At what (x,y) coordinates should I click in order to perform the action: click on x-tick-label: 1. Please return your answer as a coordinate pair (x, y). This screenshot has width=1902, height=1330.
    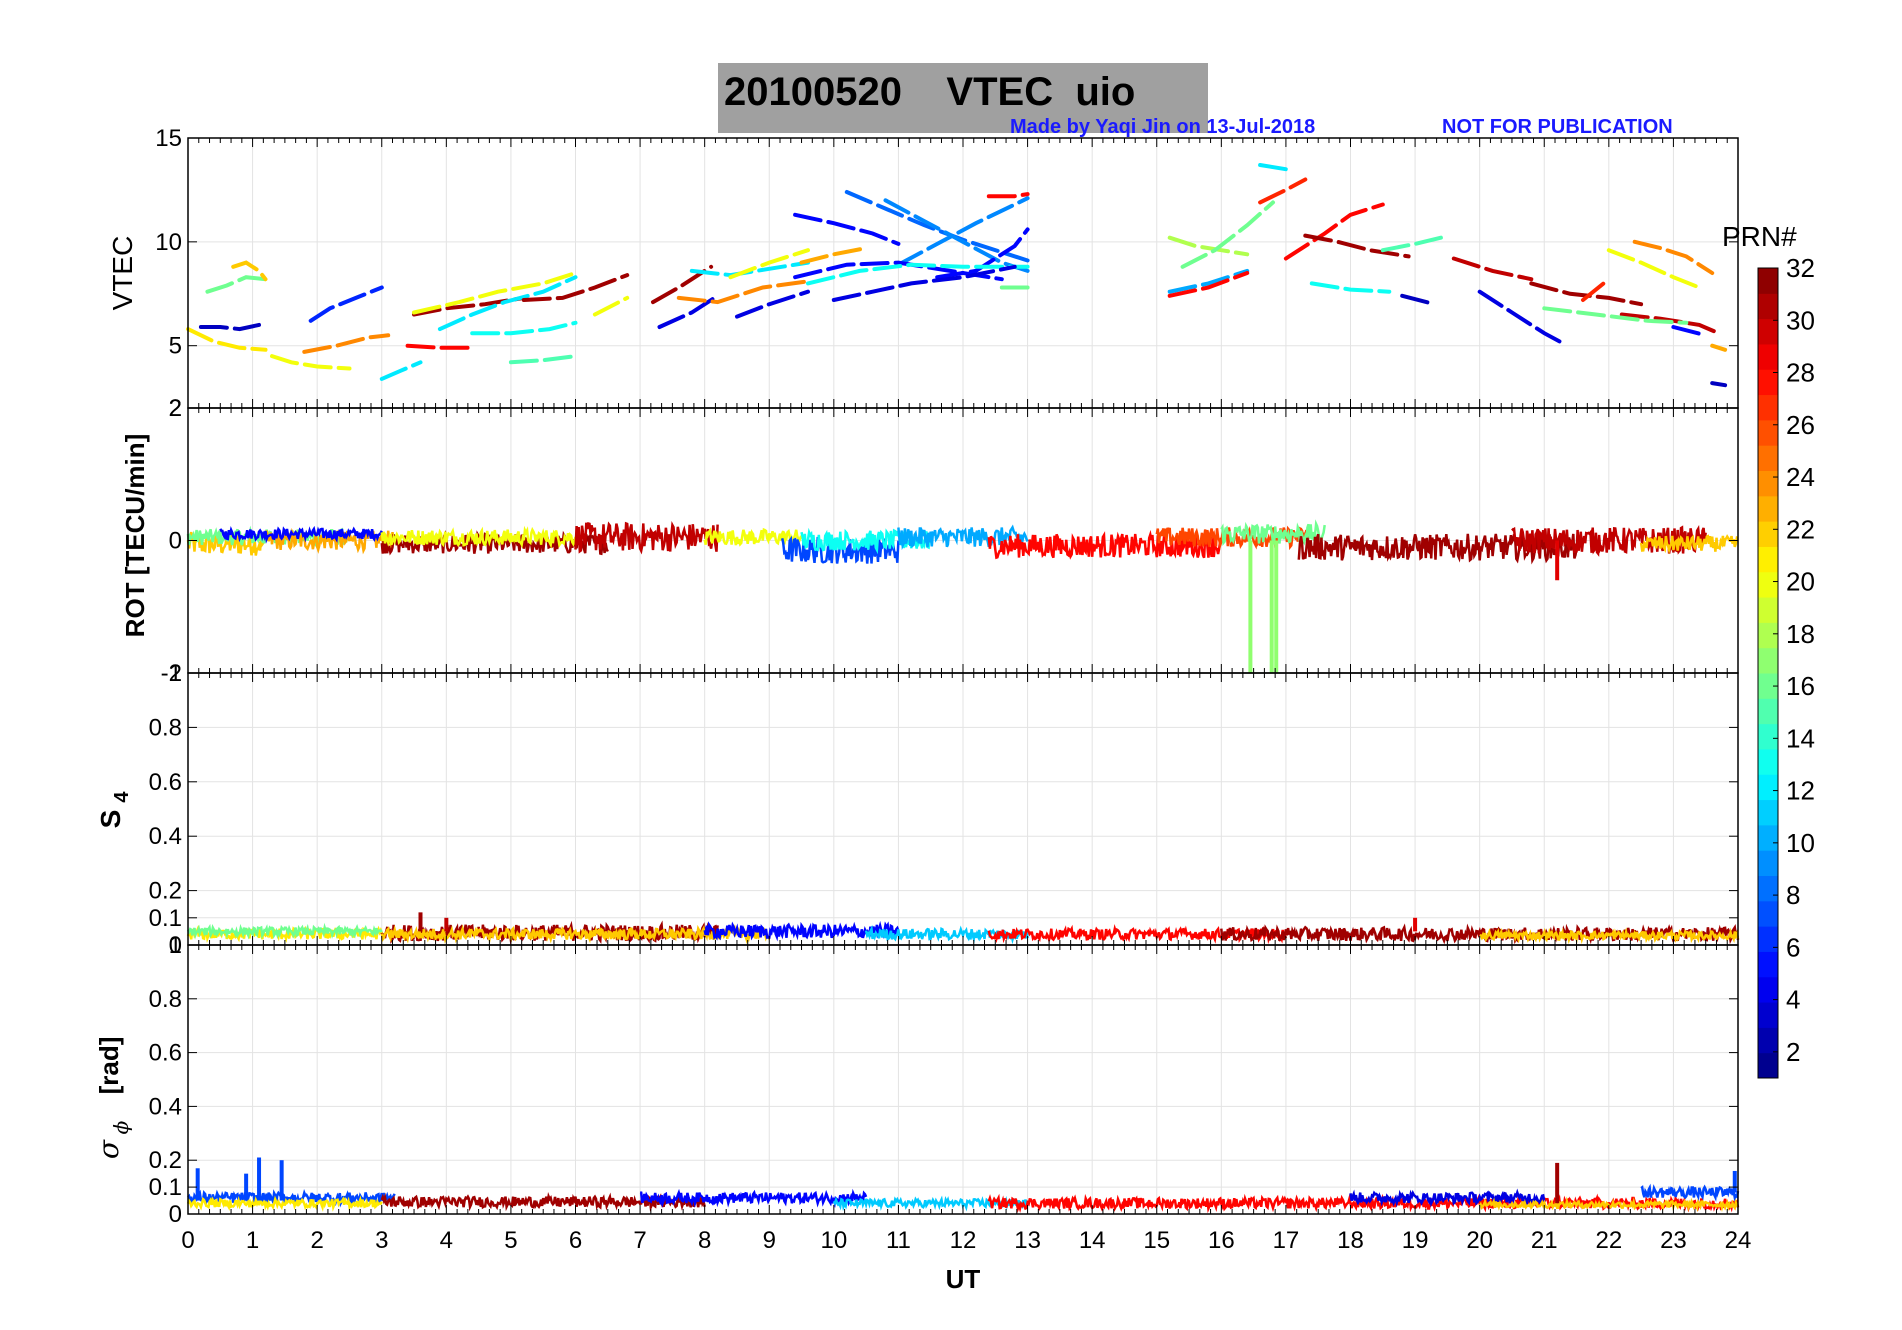
    Looking at the image, I should click on (252, 1240).